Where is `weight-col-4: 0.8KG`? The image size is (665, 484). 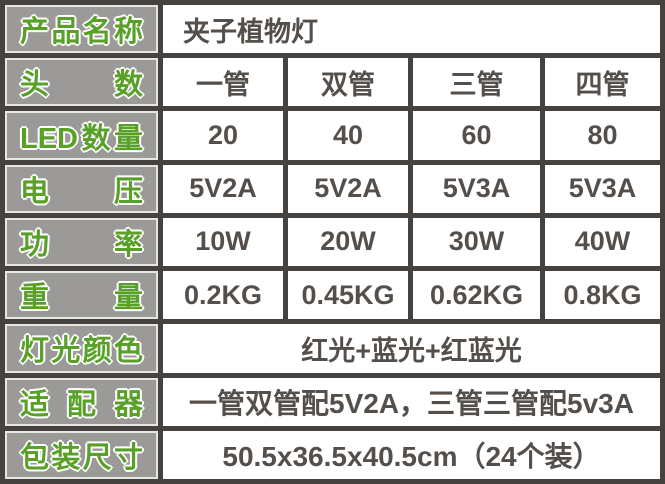
weight-col-4: 0.8KG is located at coordinates (602, 295).